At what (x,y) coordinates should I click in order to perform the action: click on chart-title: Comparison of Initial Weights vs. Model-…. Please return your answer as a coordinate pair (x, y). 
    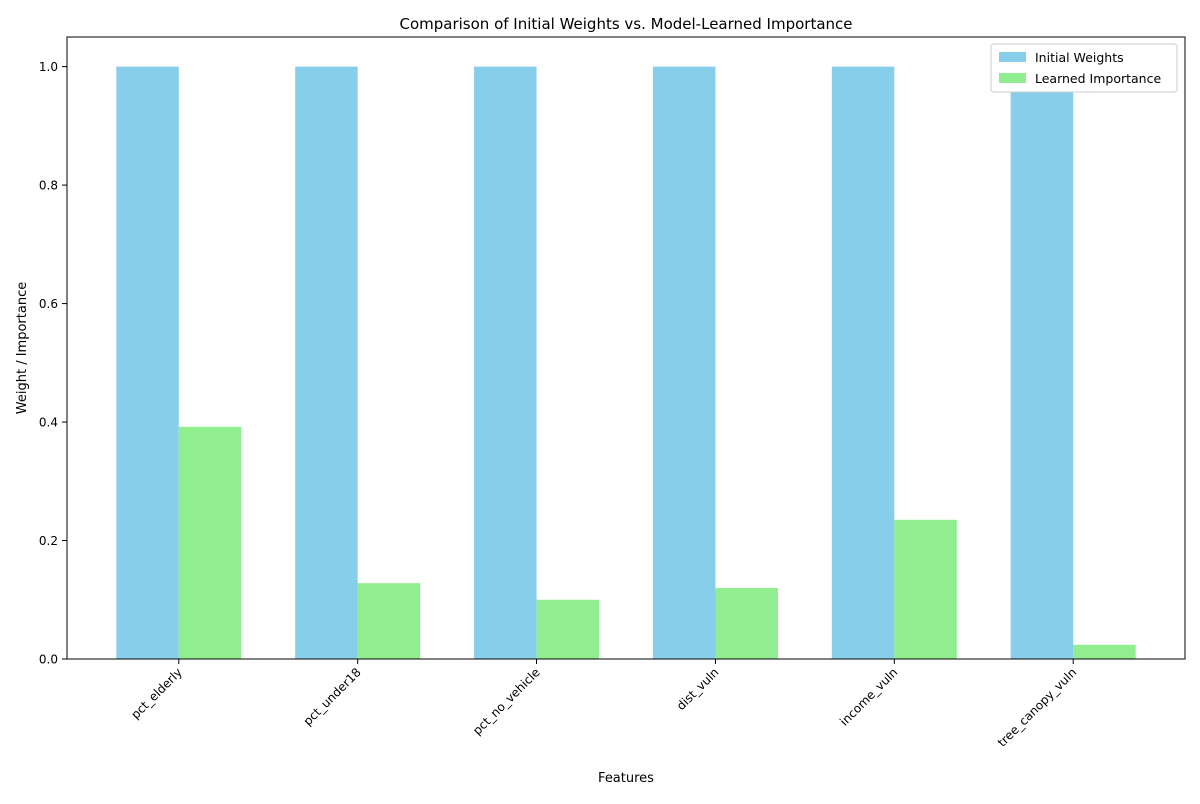
    Looking at the image, I should click on (626, 24).